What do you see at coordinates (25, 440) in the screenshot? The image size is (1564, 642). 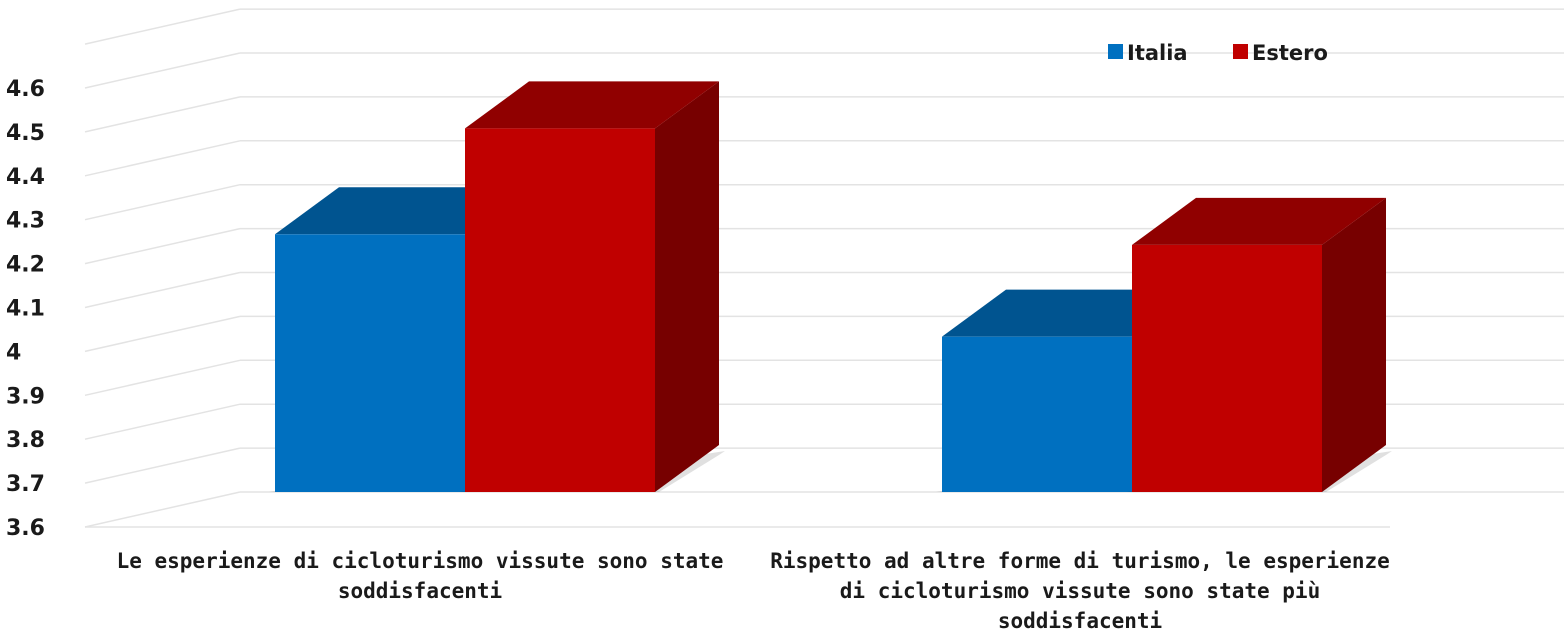 I see `y-tick-label: 3.8` at bounding box center [25, 440].